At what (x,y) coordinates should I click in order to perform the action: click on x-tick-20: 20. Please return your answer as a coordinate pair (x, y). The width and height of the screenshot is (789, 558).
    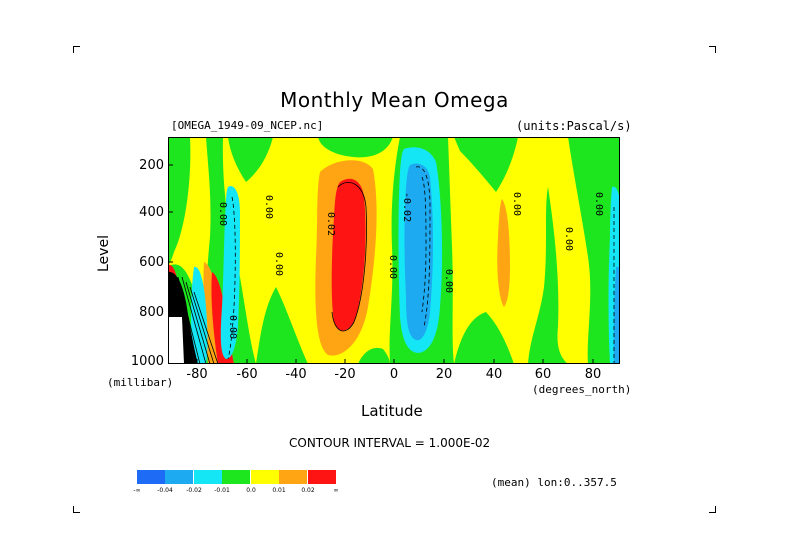
    Looking at the image, I should click on (444, 374).